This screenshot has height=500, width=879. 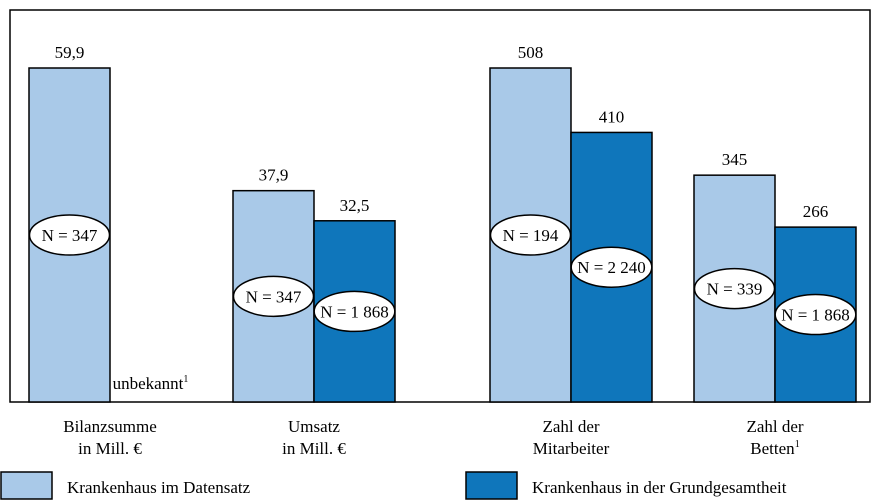 What do you see at coordinates (735, 159) in the screenshot?
I see `value-label: 345` at bounding box center [735, 159].